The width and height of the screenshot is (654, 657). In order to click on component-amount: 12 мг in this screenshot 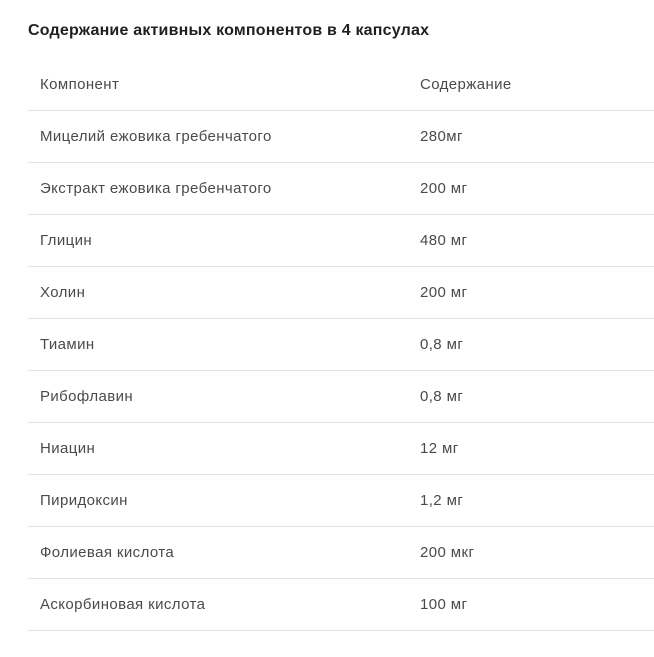, I will do `click(439, 448)`.